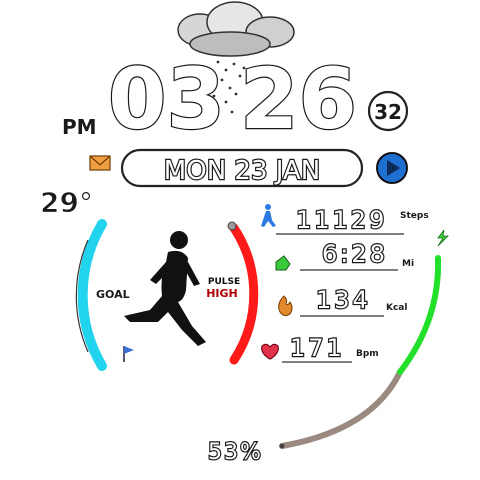  Describe the element at coordinates (367, 354) in the screenshot. I see `svg-text: Bpm` at that location.